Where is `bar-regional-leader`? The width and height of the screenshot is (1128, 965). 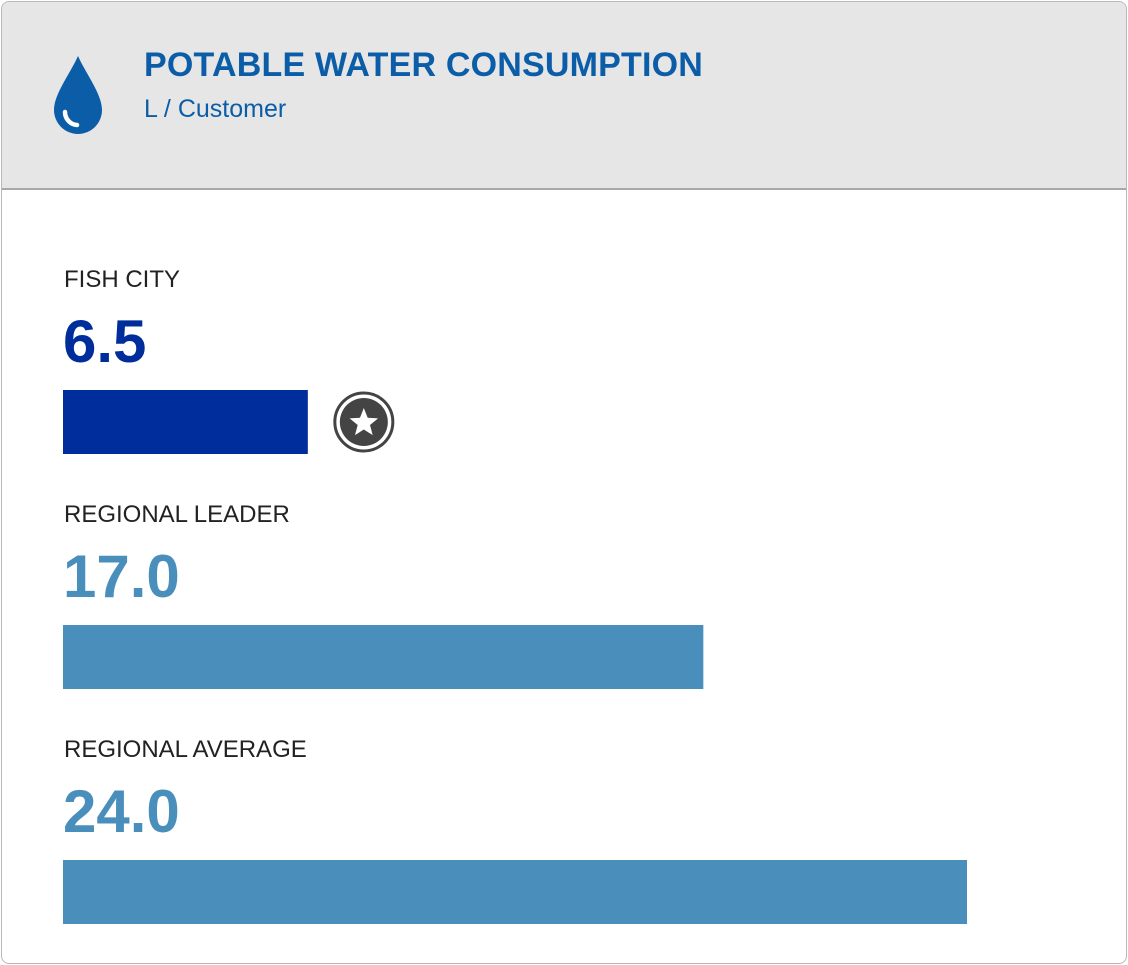 bar-regional-leader is located at coordinates (383, 657).